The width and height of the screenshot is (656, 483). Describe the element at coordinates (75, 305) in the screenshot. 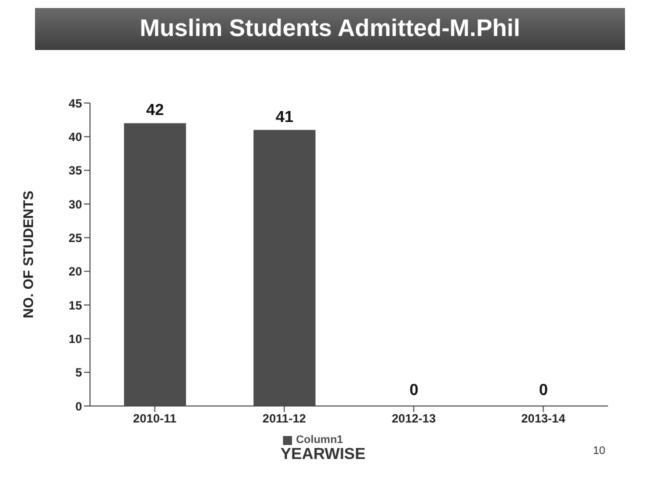

I see `y-tick-label: 15` at that location.